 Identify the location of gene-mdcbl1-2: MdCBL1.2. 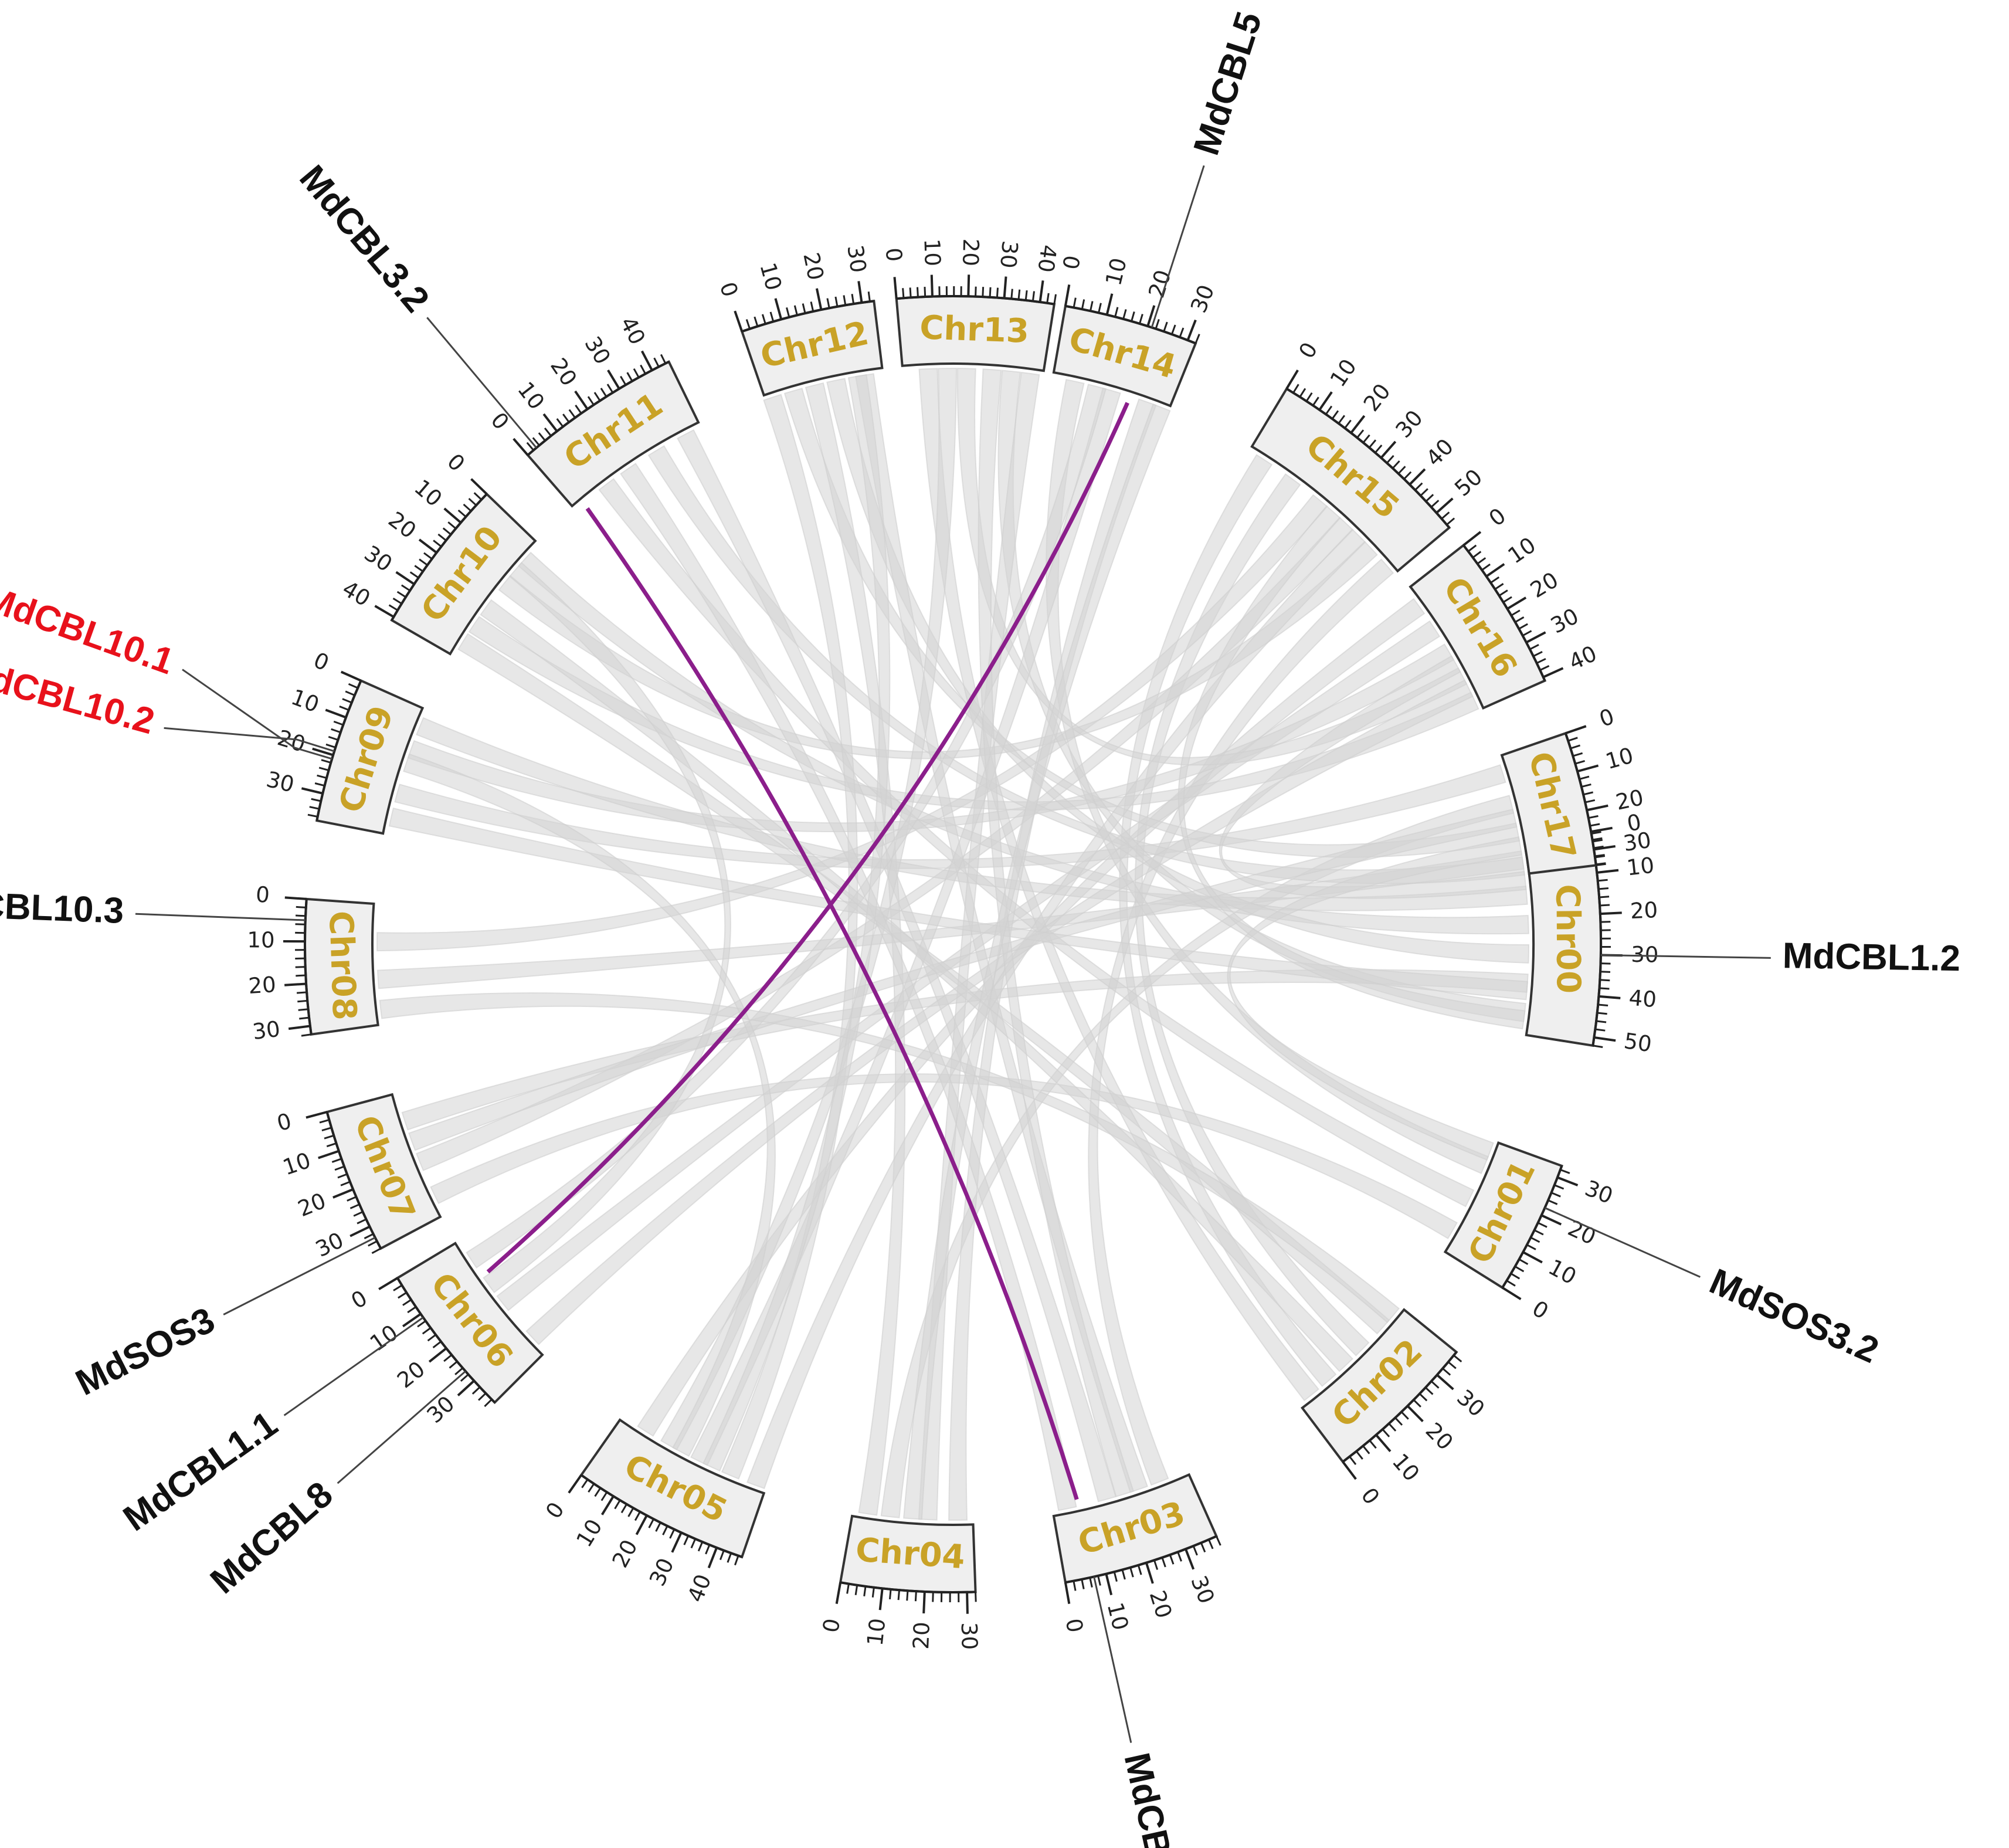
(1780, 957).